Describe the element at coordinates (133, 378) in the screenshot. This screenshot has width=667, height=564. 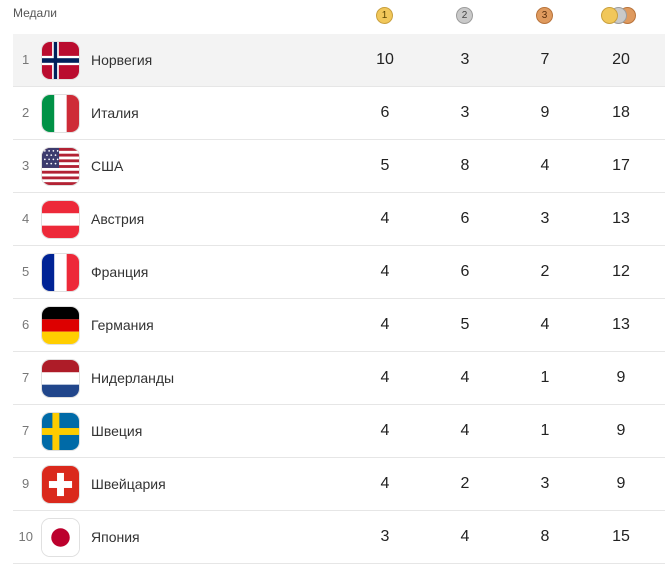
I see `country-name: Нидерланды` at that location.